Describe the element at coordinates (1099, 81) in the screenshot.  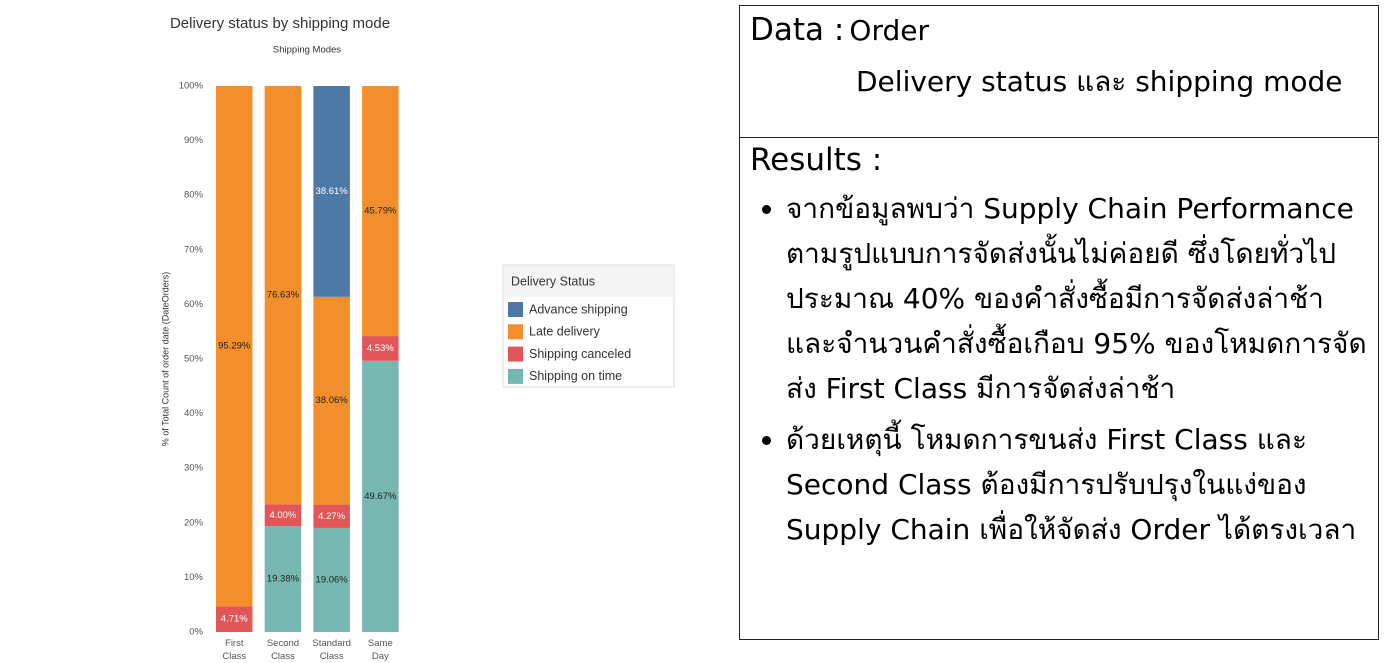
I see `data-detail: Delivery status และ shipping mode` at that location.